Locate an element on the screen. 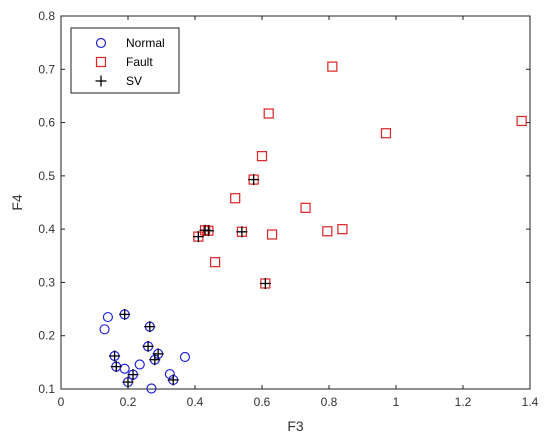 The height and width of the screenshot is (442, 550). x-tick-label: 0.8 is located at coordinates (329, 402).